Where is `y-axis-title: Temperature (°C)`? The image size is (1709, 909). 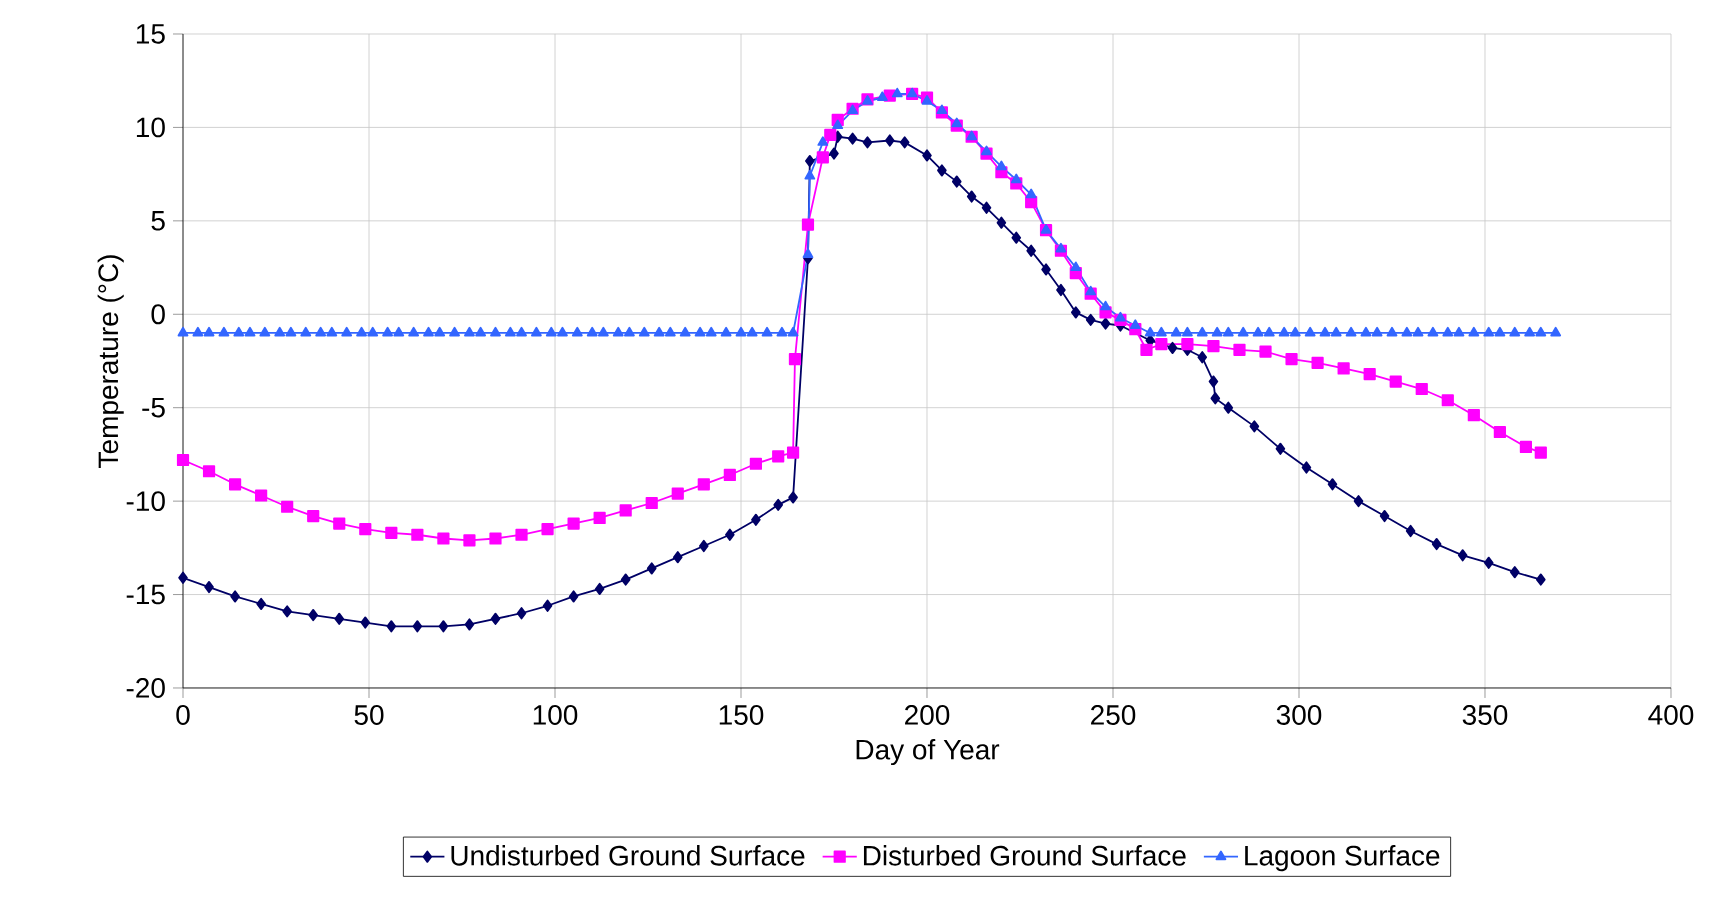
y-axis-title: Temperature (°C) is located at coordinates (110, 361).